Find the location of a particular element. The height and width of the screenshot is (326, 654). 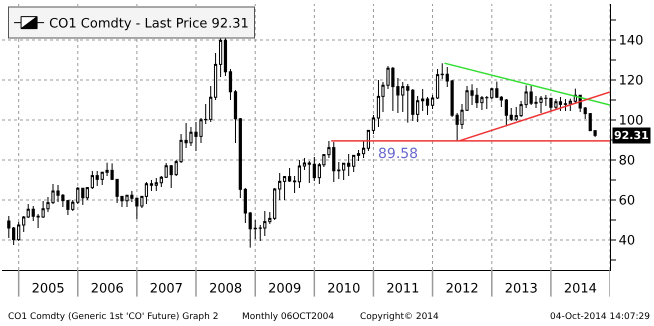

x-tick-label: 2014 is located at coordinates (580, 289).